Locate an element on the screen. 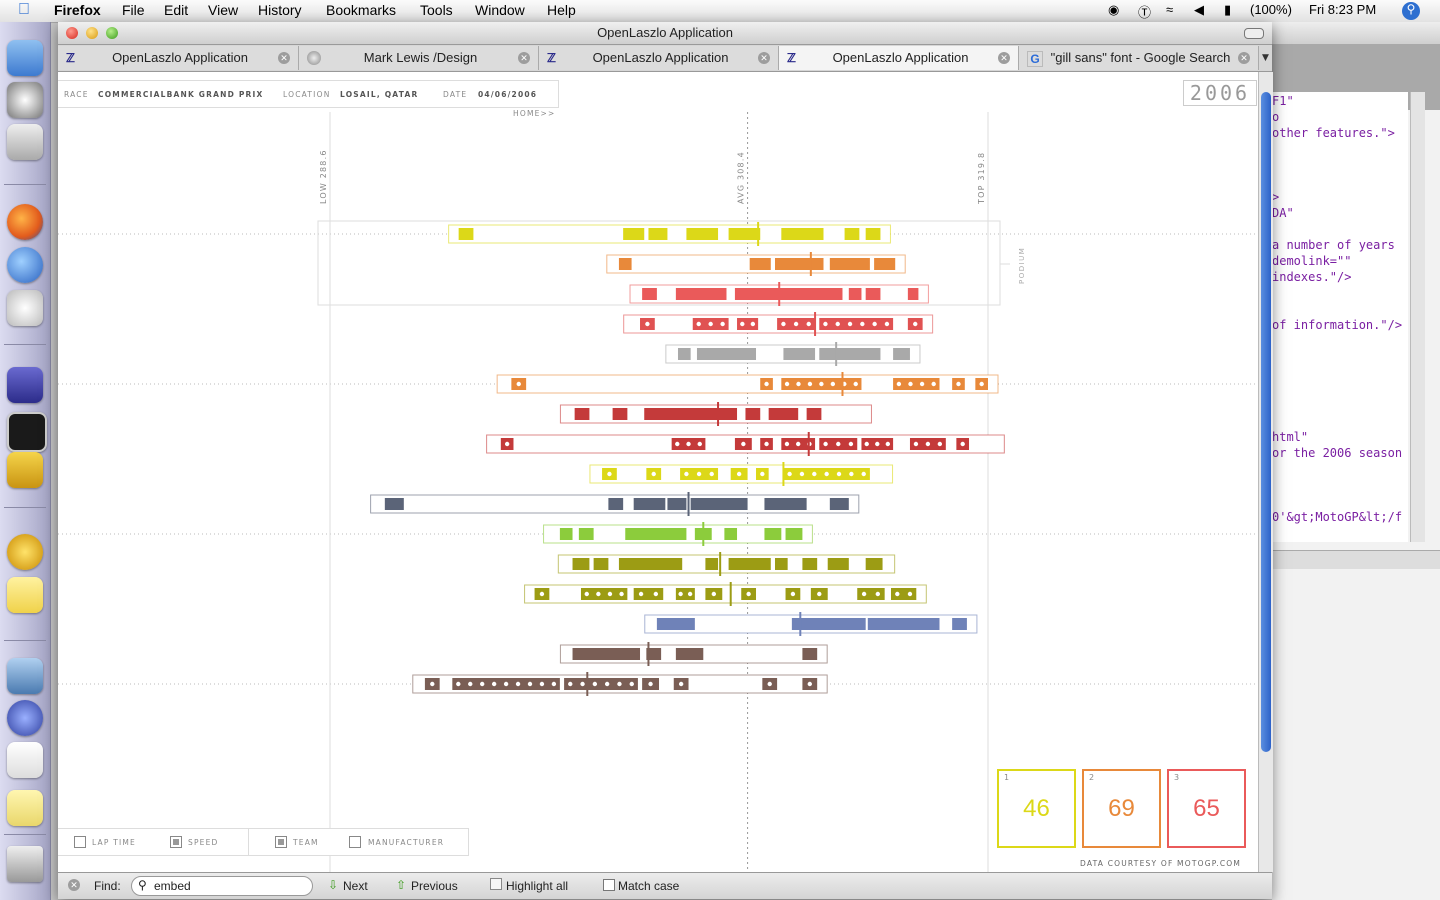 The height and width of the screenshot is (900, 1440). podium-box-3: 3 65 is located at coordinates (1206, 808).